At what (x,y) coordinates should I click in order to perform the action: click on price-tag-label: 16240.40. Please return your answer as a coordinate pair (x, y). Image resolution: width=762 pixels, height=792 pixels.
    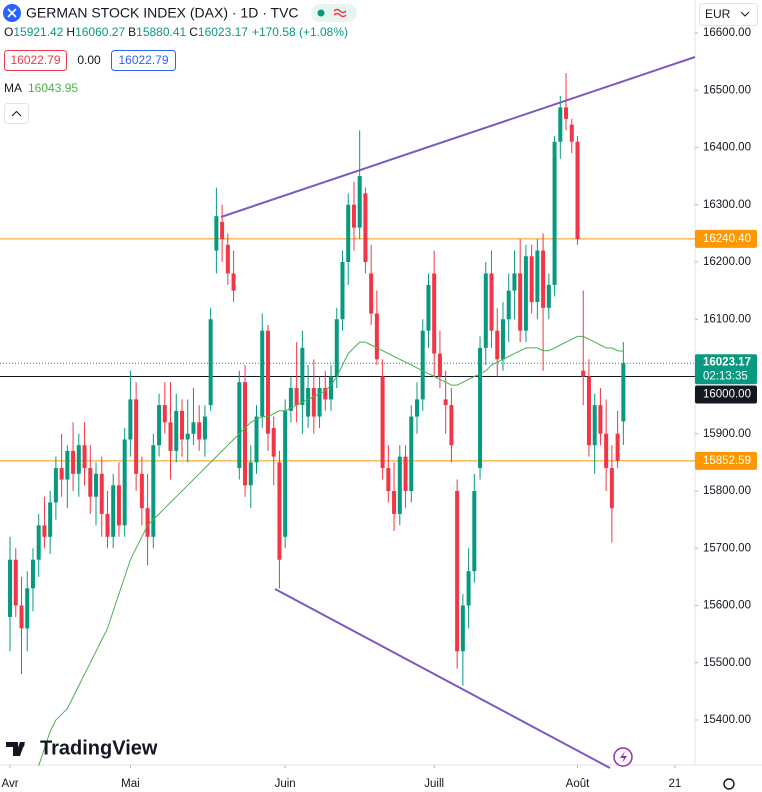
    Looking at the image, I should click on (727, 239).